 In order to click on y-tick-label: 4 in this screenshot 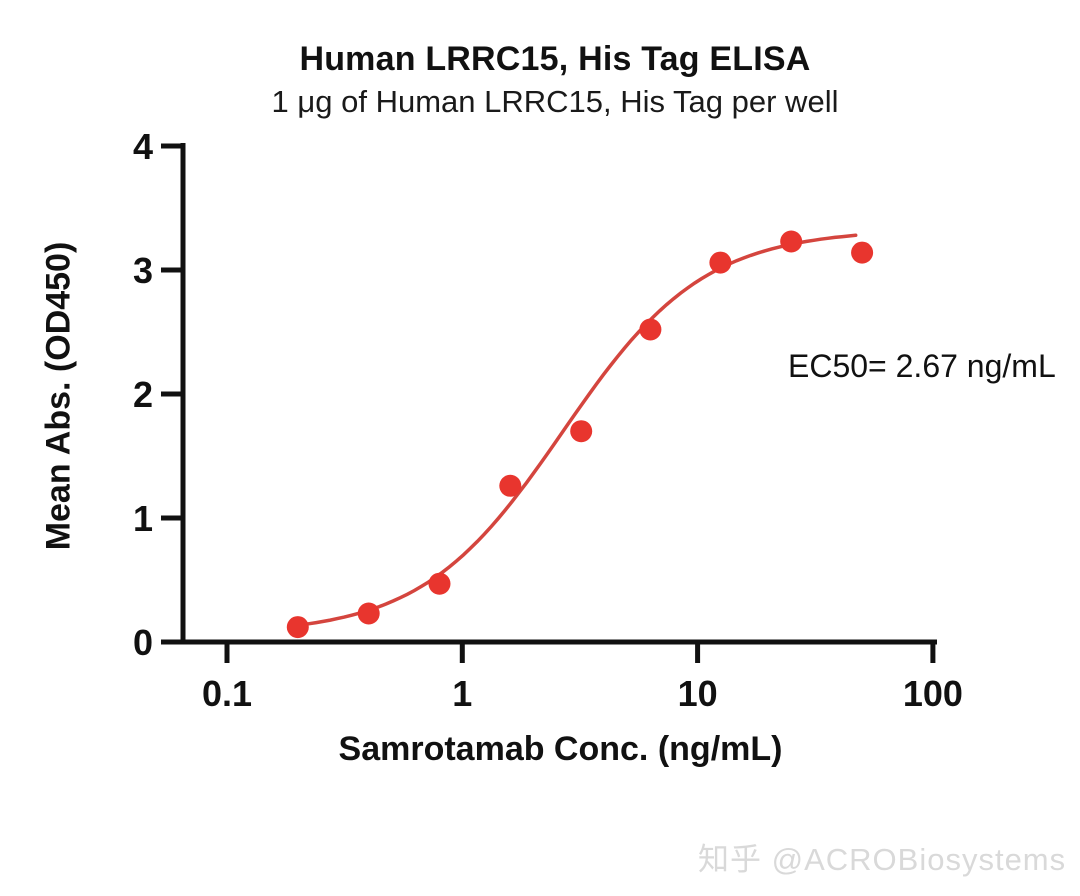, I will do `click(143, 146)`.